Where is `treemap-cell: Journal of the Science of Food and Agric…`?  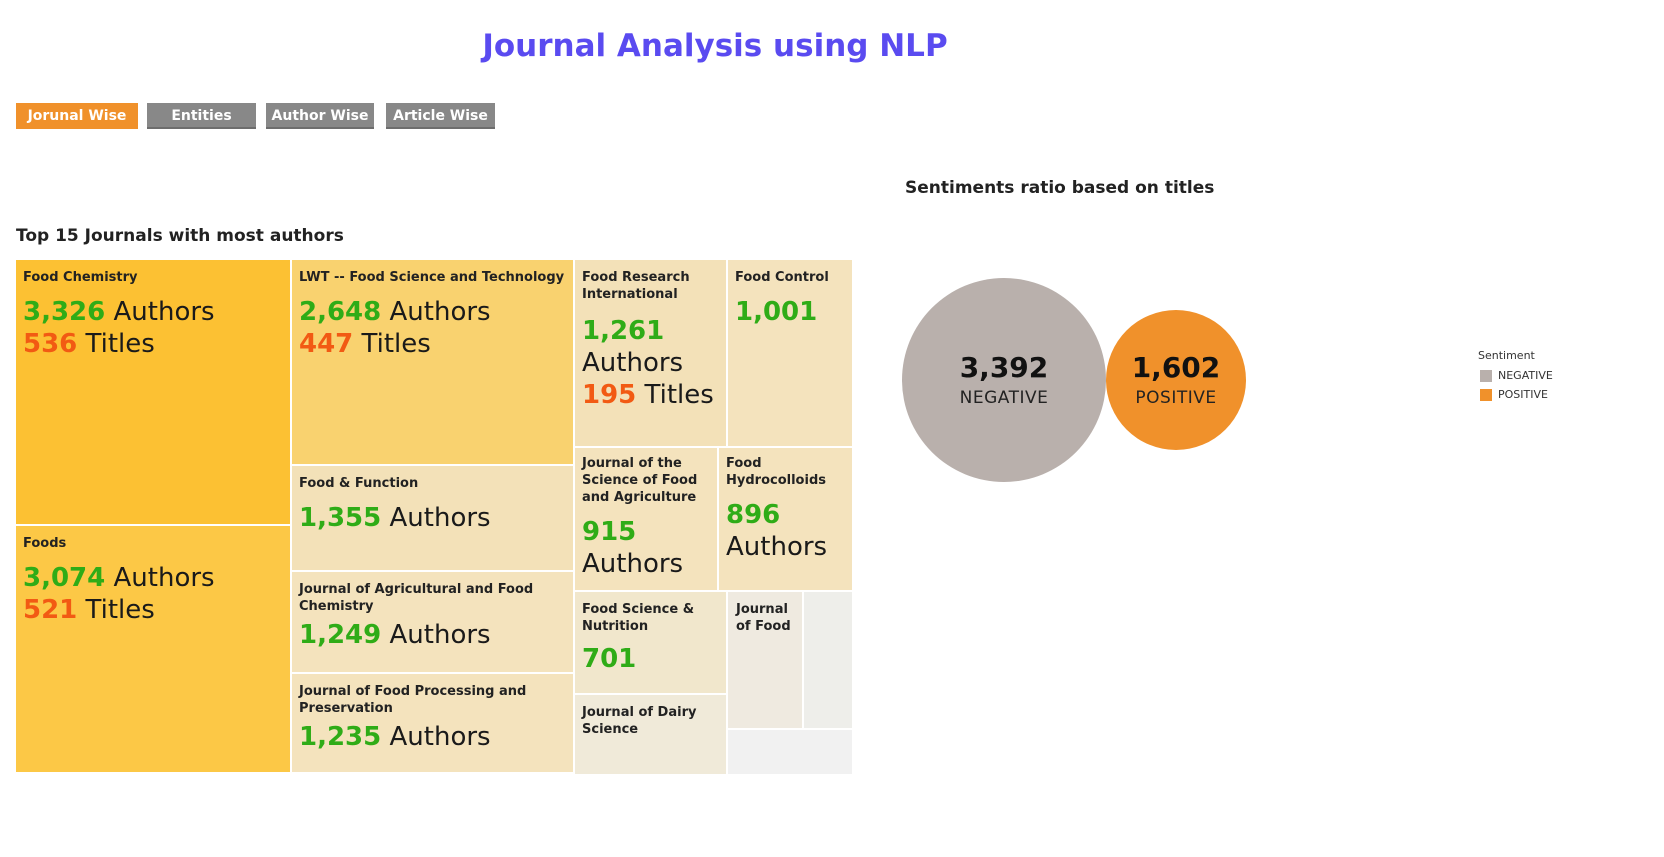 treemap-cell: Journal of the Science of Food and Agric… is located at coordinates (647, 520).